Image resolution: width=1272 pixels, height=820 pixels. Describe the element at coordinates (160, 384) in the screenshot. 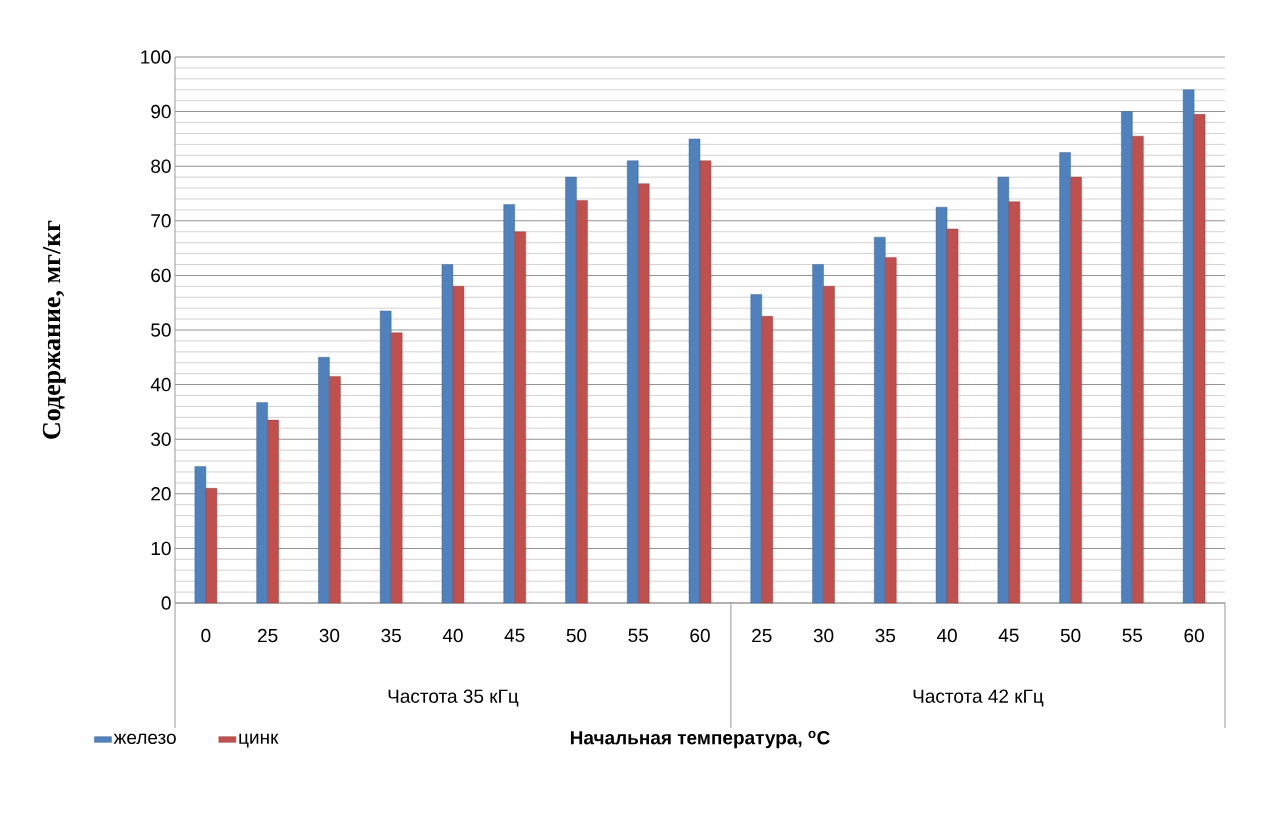

I see `y-tick-label: 40` at that location.